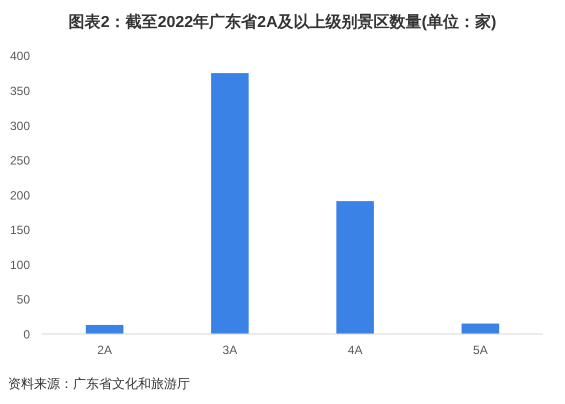  Describe the element at coordinates (26, 335) in the screenshot. I see `y-tick-label: 0` at that location.